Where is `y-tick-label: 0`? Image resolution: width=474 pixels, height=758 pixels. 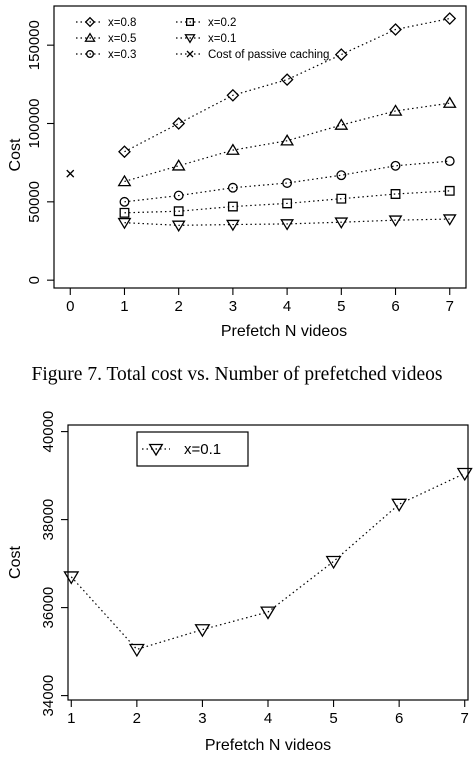
y-tick-label: 0 is located at coordinates (34, 280).